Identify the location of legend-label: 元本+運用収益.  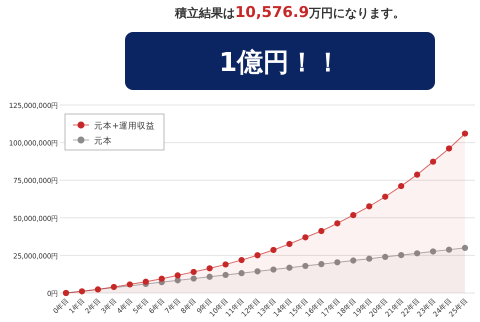
(125, 126).